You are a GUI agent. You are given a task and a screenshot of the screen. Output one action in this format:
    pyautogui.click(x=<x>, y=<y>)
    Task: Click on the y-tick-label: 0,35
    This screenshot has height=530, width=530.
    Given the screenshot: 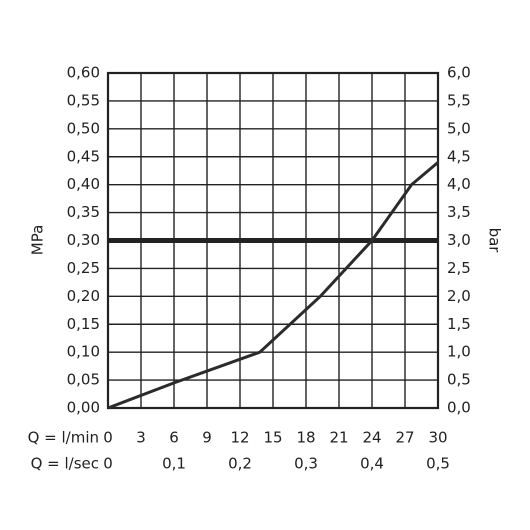 What is the action you would take?
    pyautogui.click(x=83, y=212)
    